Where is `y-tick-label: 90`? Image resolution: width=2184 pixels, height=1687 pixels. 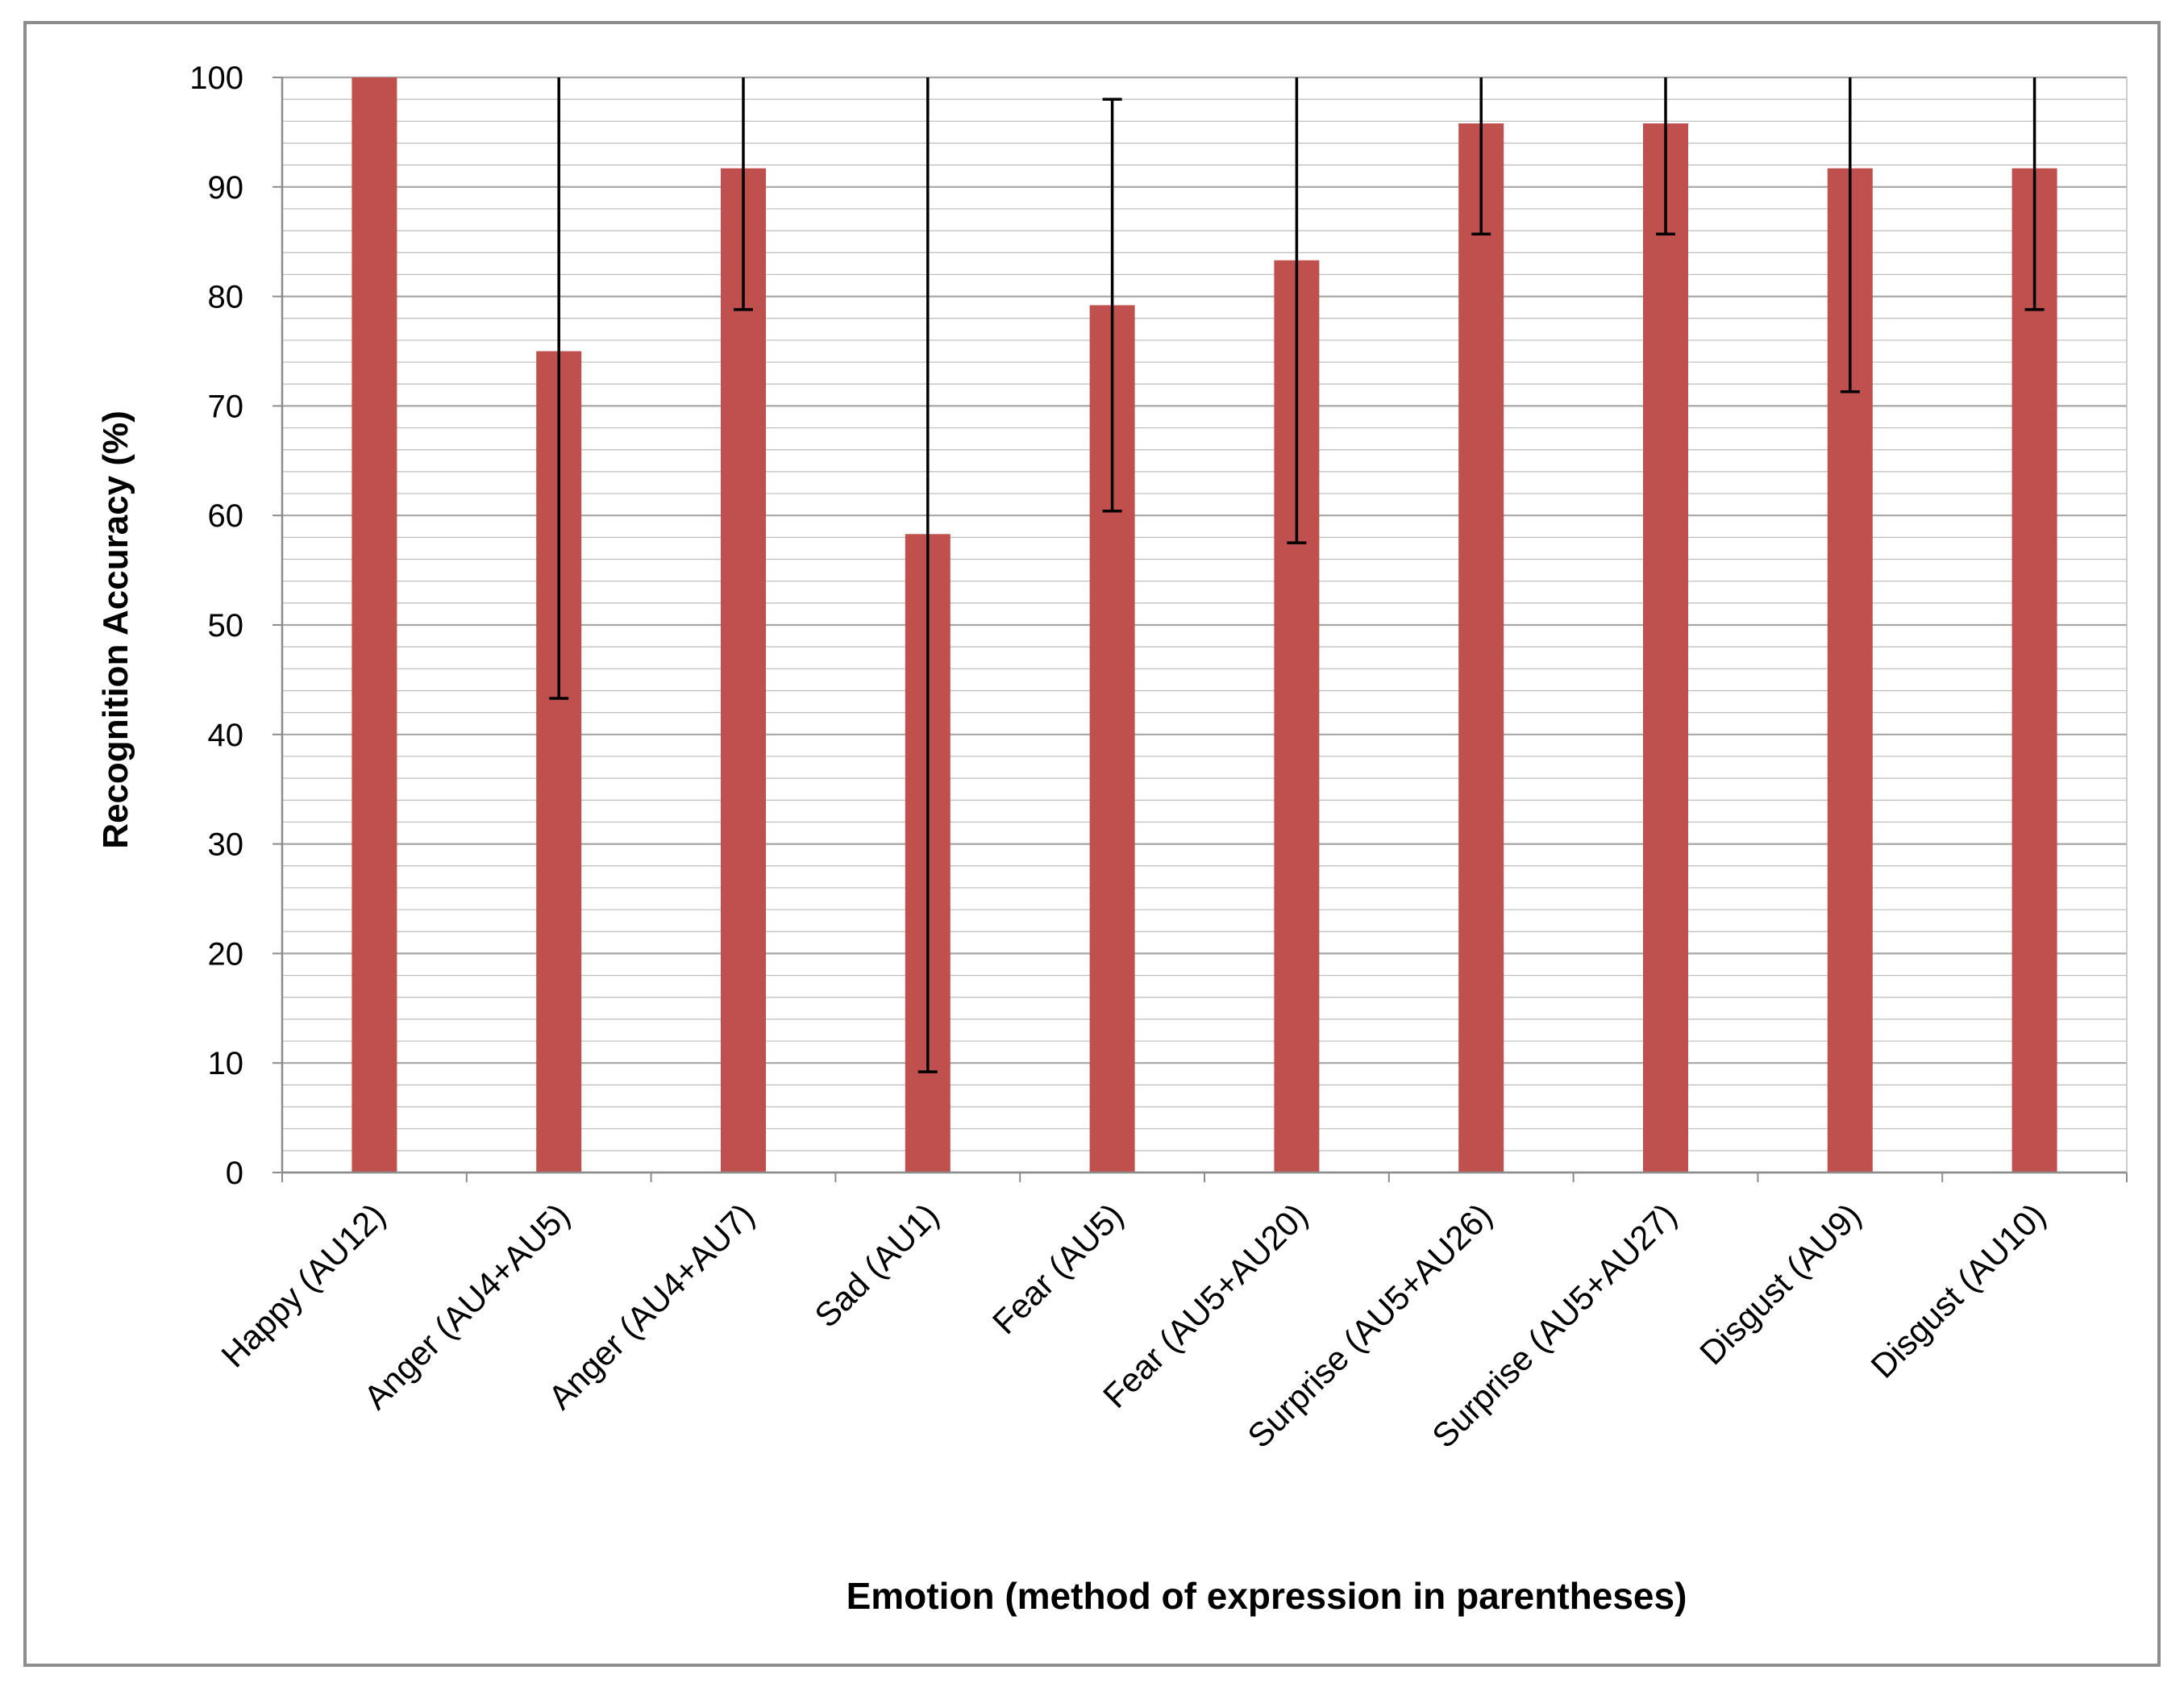 y-tick-label: 90 is located at coordinates (226, 188).